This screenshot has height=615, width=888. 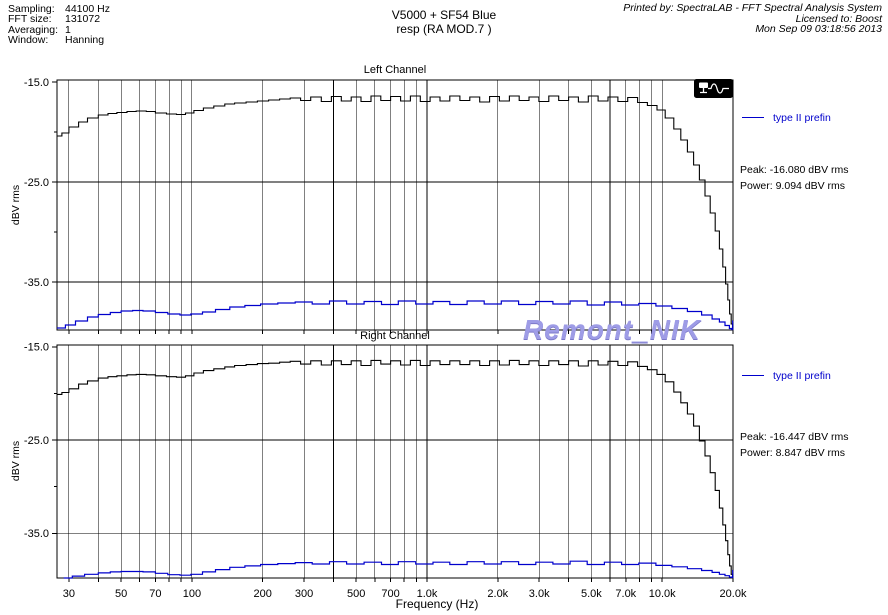 I want to click on x-axis-label: Frequency (Hz), so click(x=437, y=604).